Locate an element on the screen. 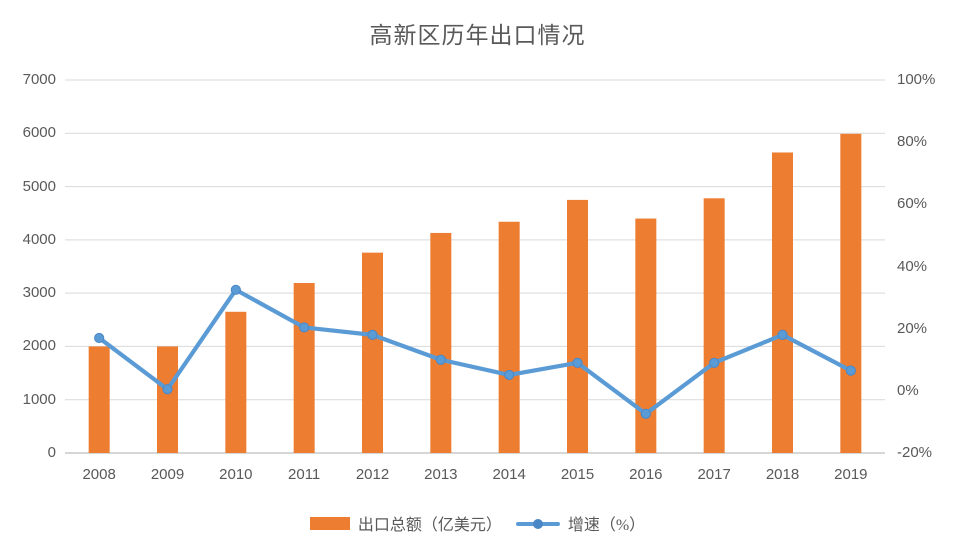 The image size is (955, 552). x-axis-tick: 2013 is located at coordinates (441, 474).